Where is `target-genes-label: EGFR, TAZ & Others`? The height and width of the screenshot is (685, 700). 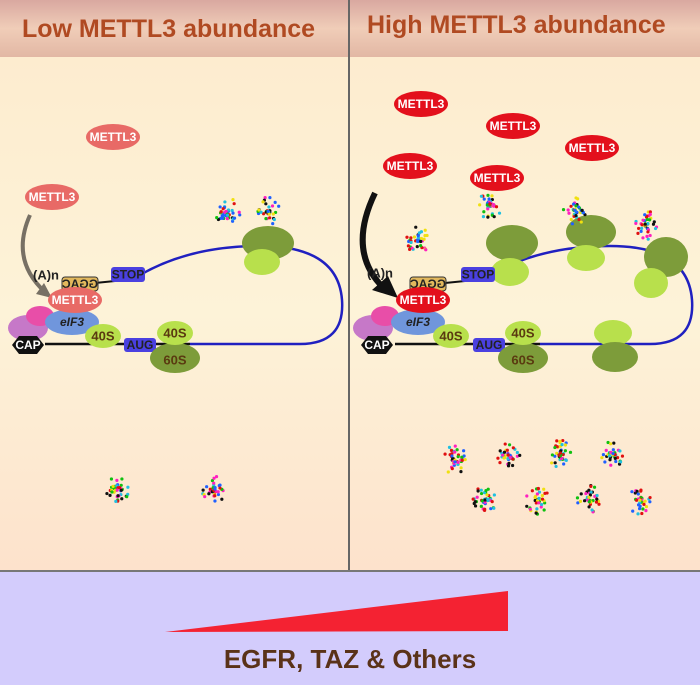
target-genes-label: EGFR, TAZ & Others is located at coordinates (350, 659).